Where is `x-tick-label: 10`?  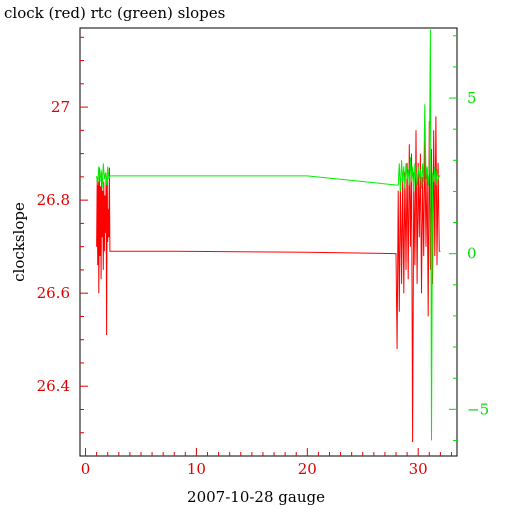
x-tick-label: 10 is located at coordinates (196, 469).